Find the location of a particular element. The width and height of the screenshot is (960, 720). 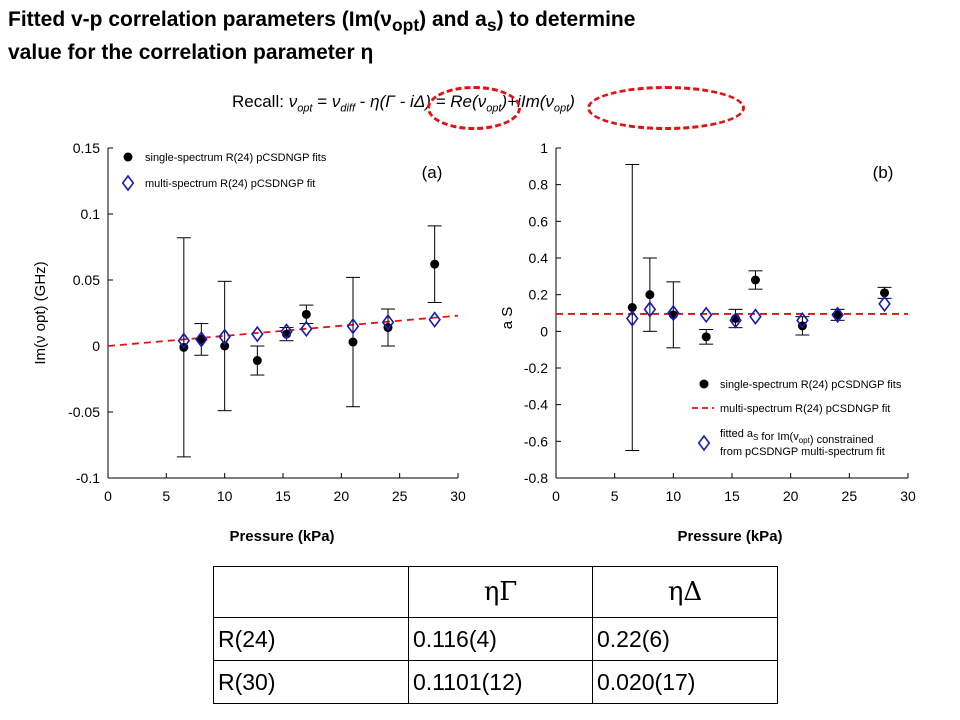

x-tick-label-a: 25 is located at coordinates (400, 496).